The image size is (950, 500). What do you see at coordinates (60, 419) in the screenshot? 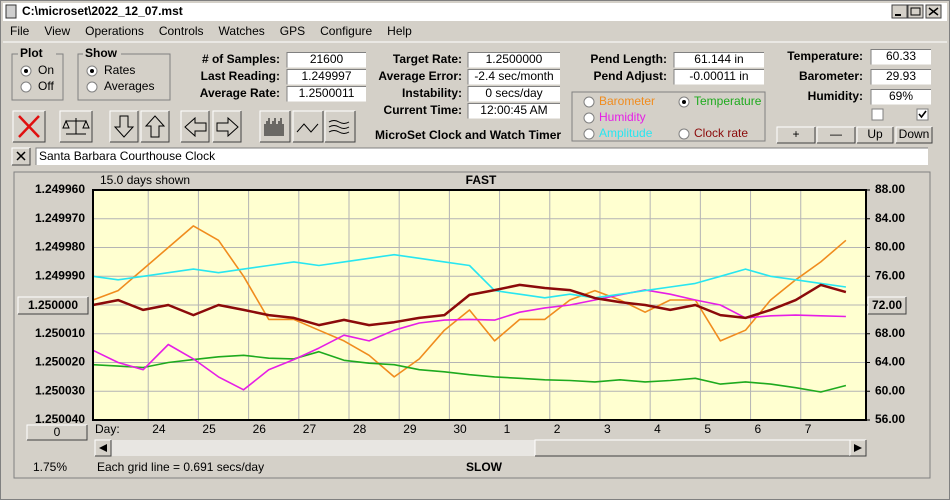
I see `y-tick-label: 1.250040` at bounding box center [60, 419].